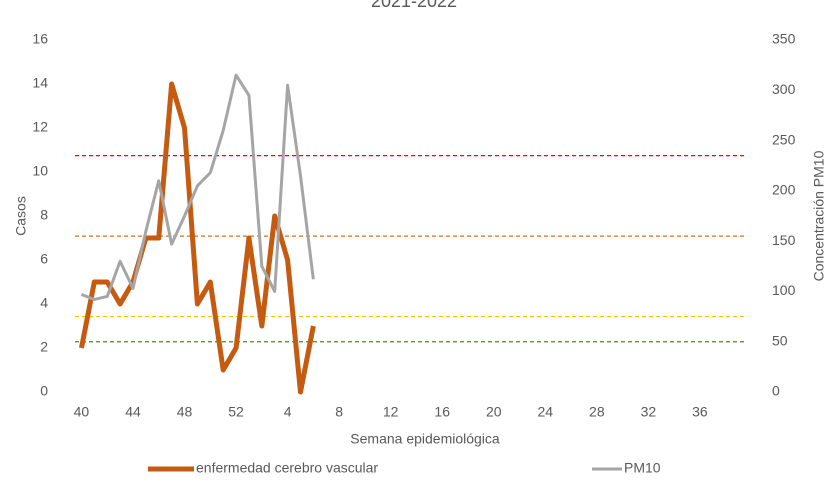 Image resolution: width=828 pixels, height=484 pixels. I want to click on x-tick-label: 4, so click(288, 412).